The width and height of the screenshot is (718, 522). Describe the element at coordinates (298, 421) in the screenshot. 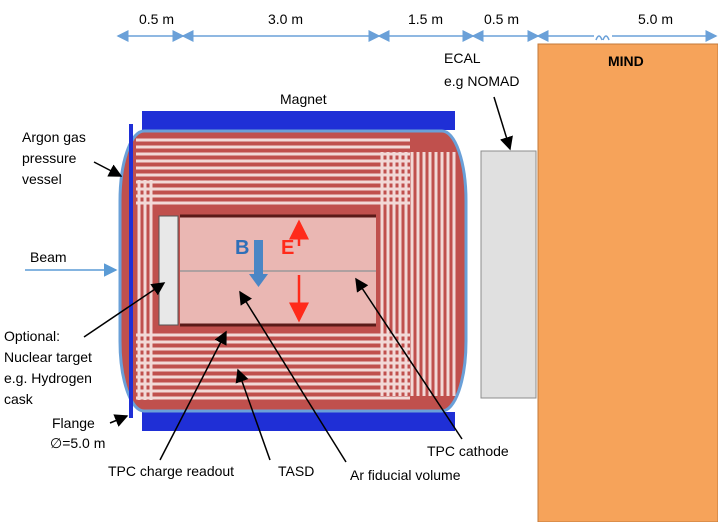

I see `magnet-bottom` at that location.